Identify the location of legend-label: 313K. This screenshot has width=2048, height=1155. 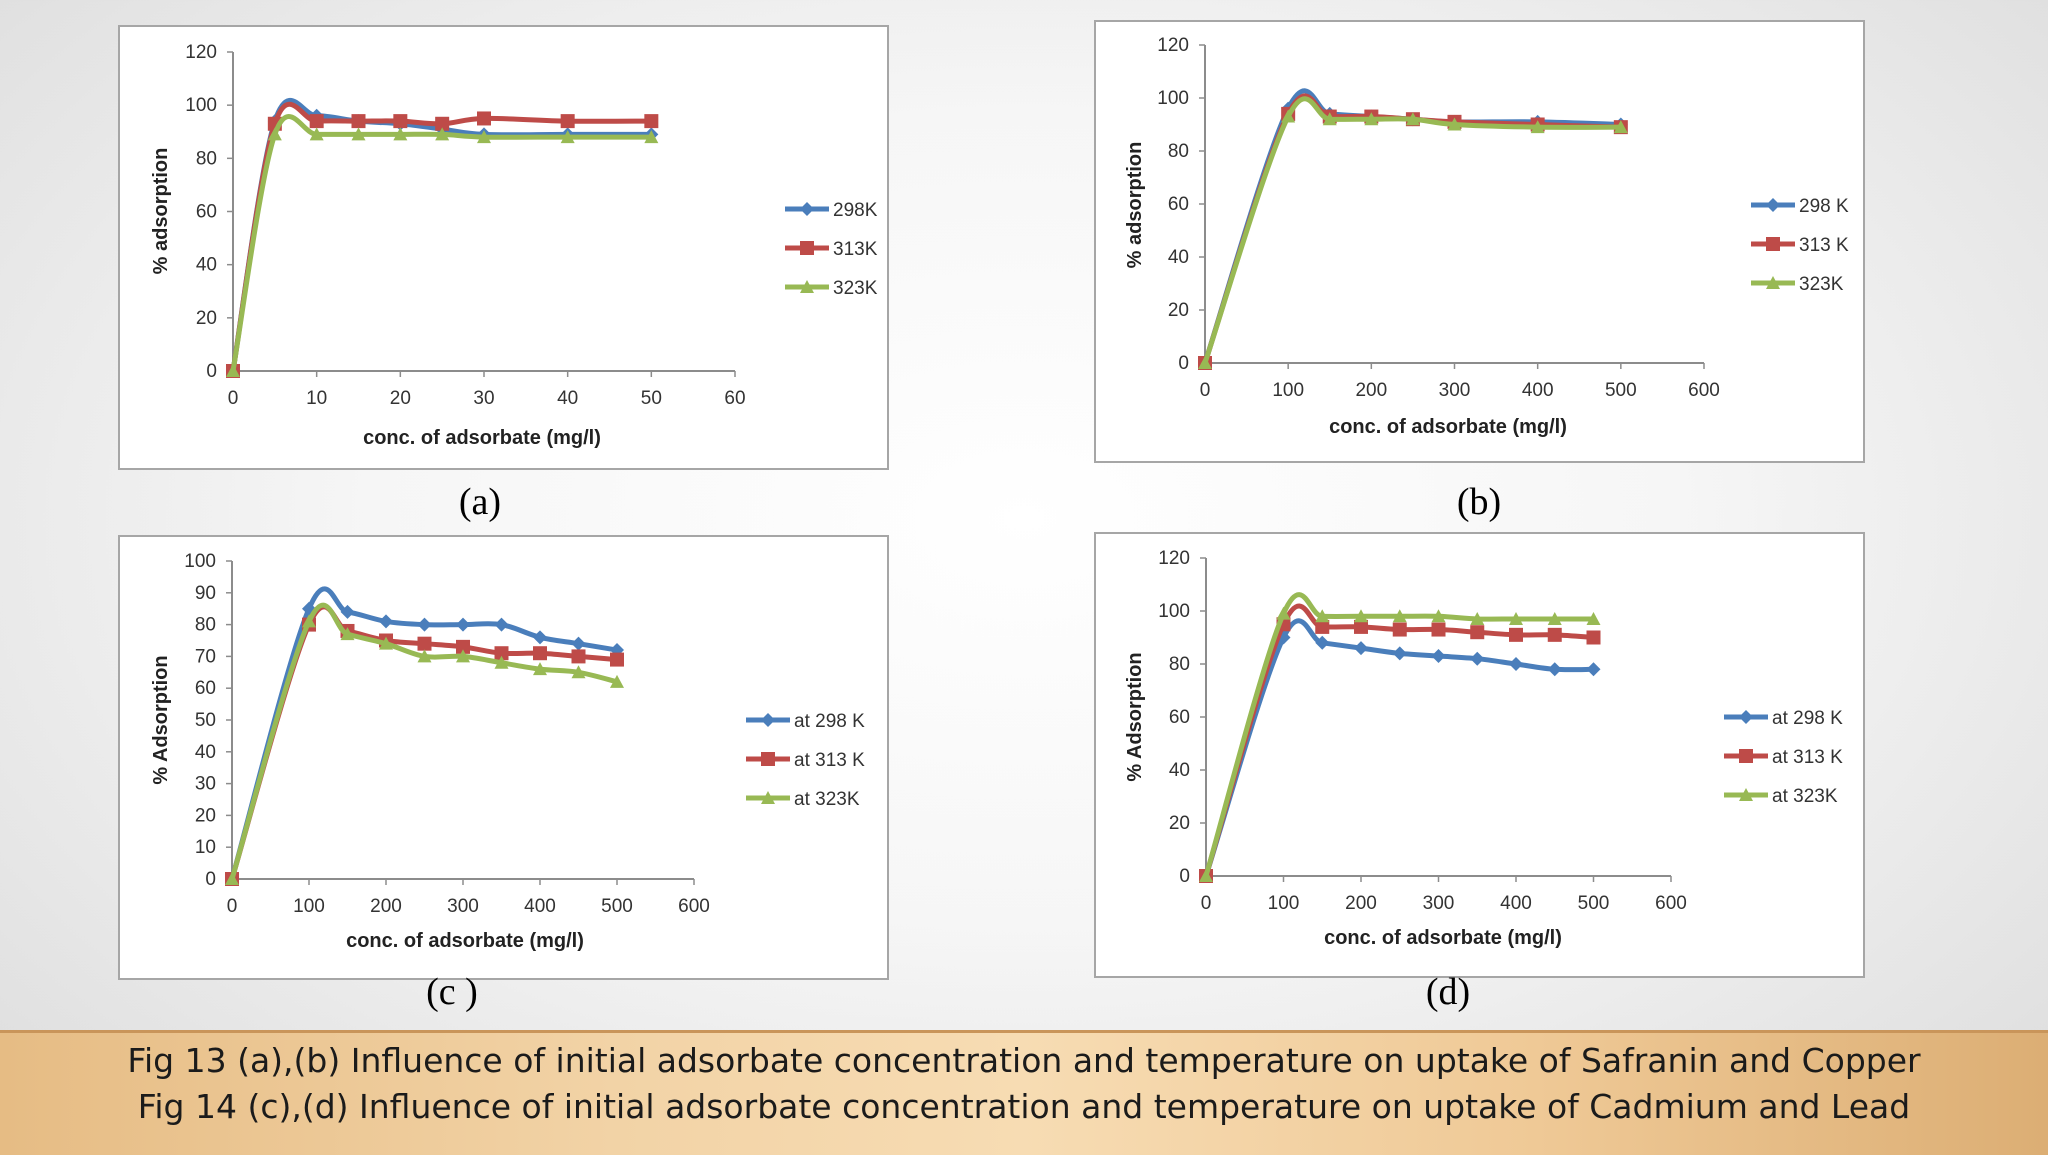
(855, 249).